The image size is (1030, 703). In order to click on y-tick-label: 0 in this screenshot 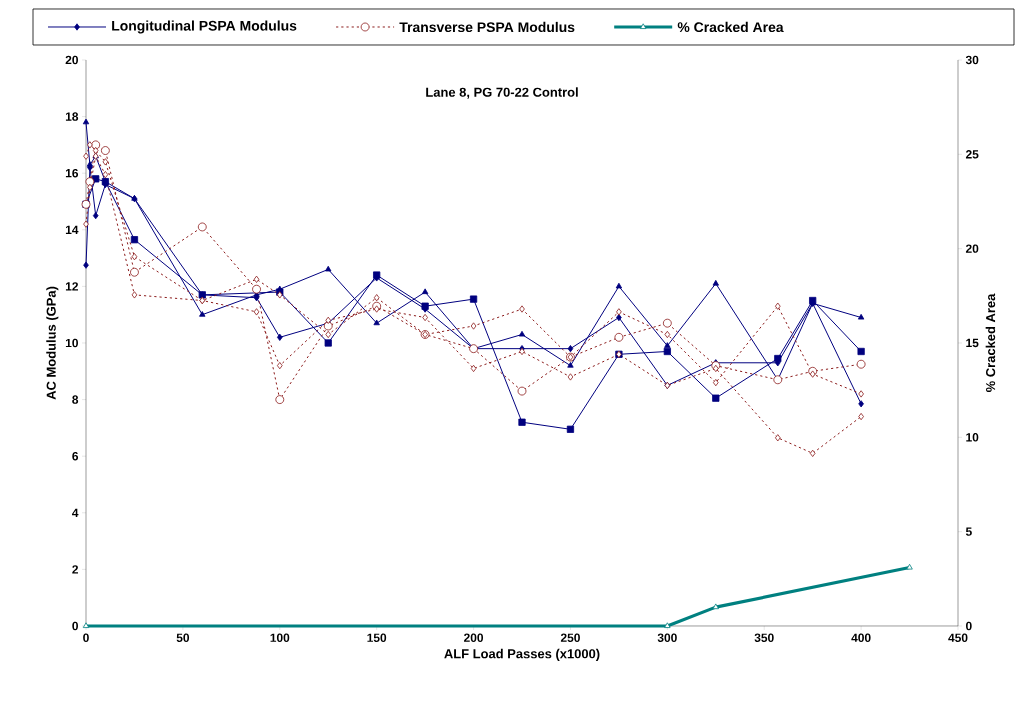, I will do `click(75, 626)`.